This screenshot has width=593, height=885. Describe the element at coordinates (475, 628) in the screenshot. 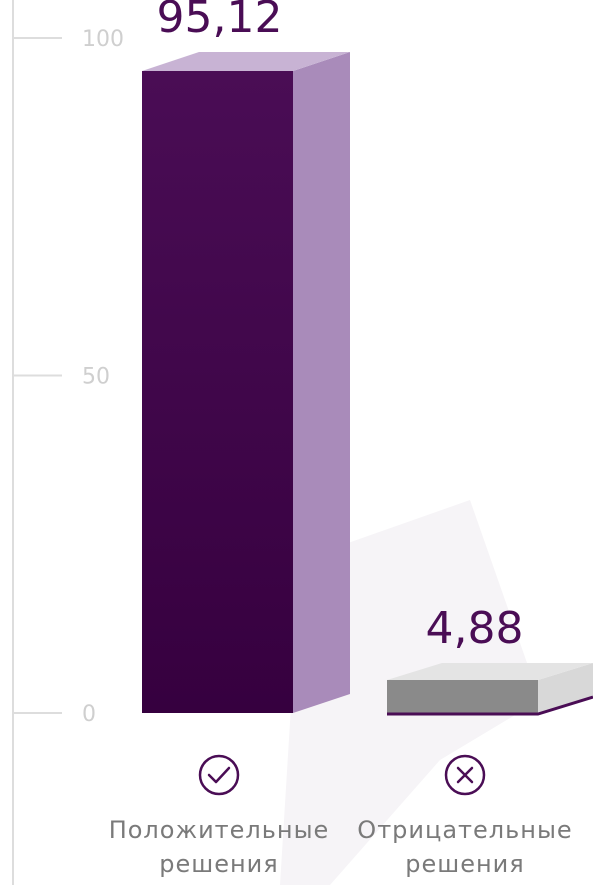

I see `value-label-negative: 4,88` at that location.